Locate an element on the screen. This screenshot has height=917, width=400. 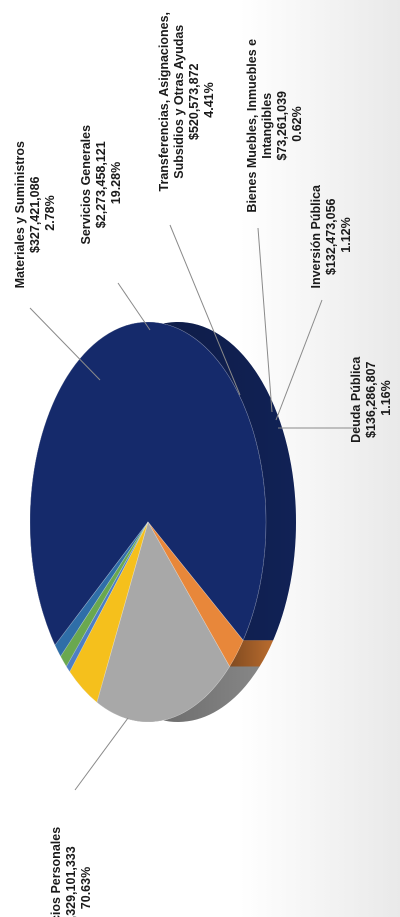
label-line: Materiales y Suministros is located at coordinates (20, 214).